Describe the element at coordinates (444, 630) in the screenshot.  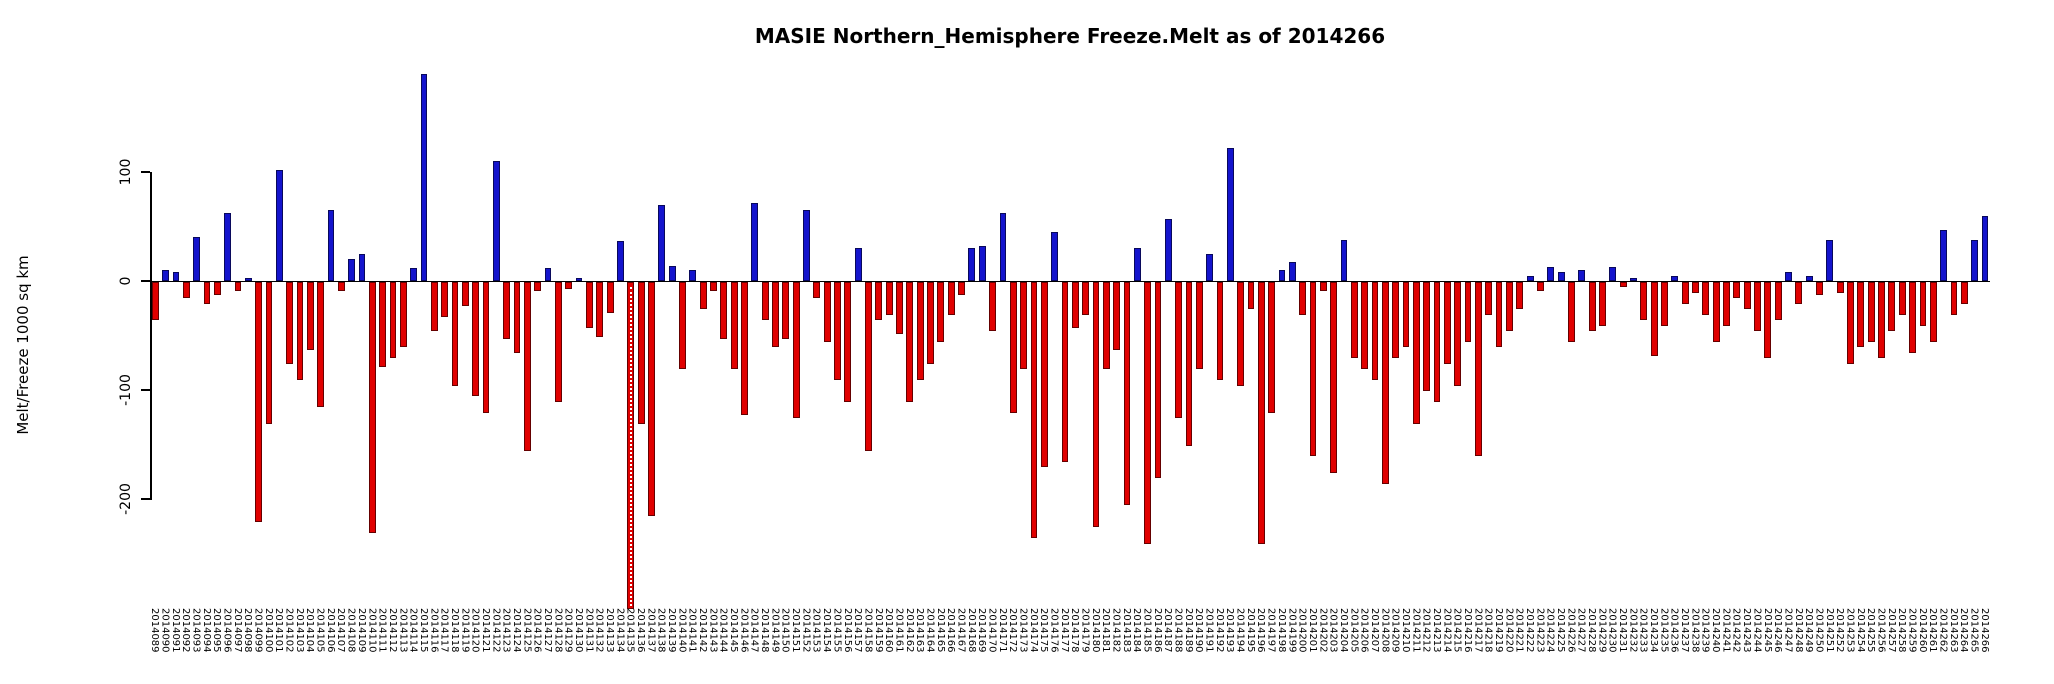
I see `x-tick-label: 2014117` at that location.